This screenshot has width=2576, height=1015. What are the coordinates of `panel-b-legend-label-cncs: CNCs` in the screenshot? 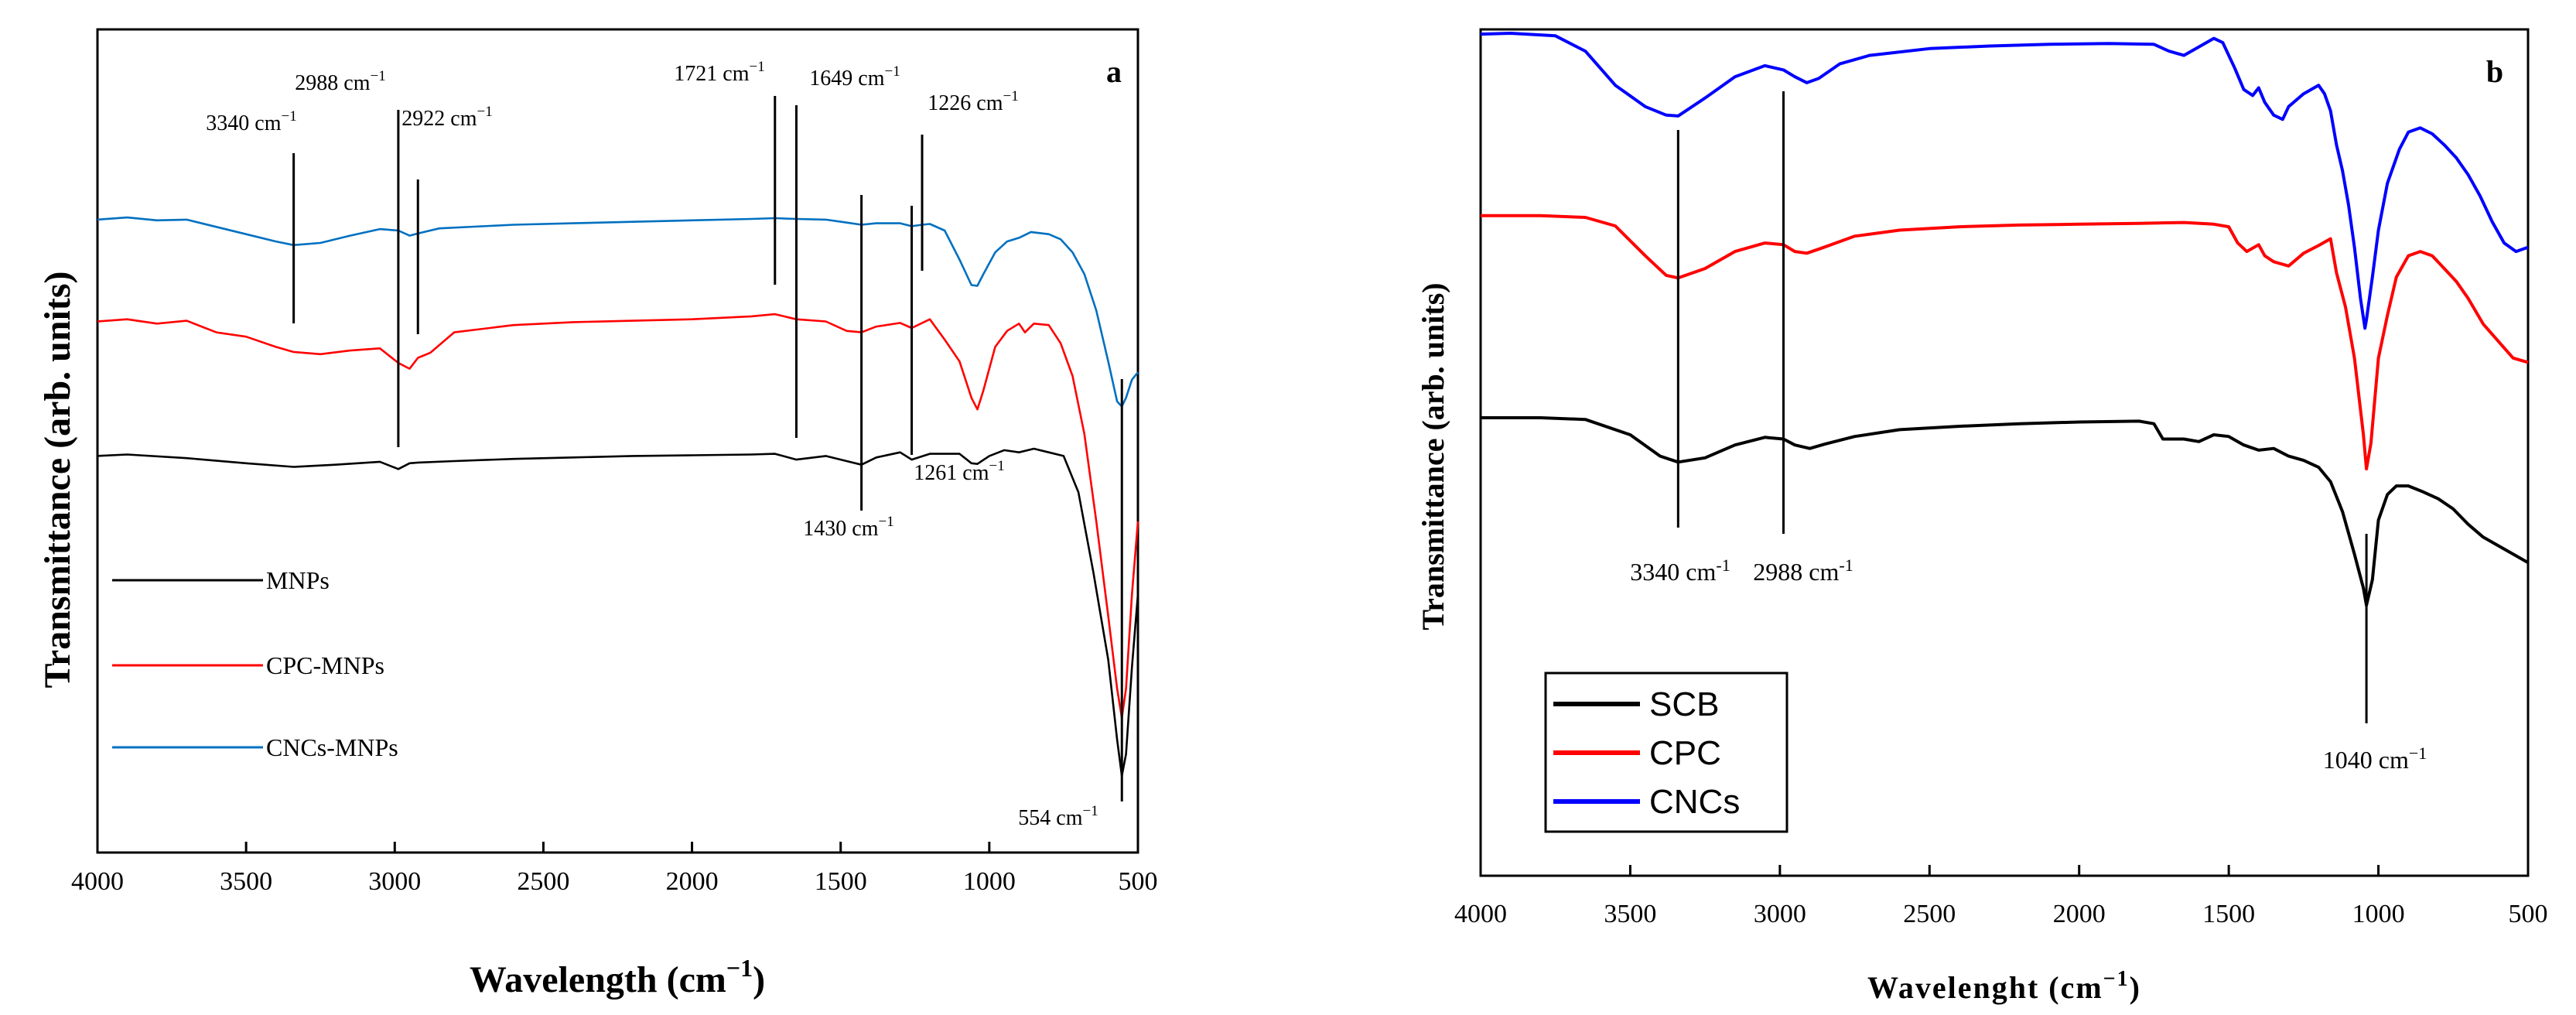 It's located at (1695, 802).